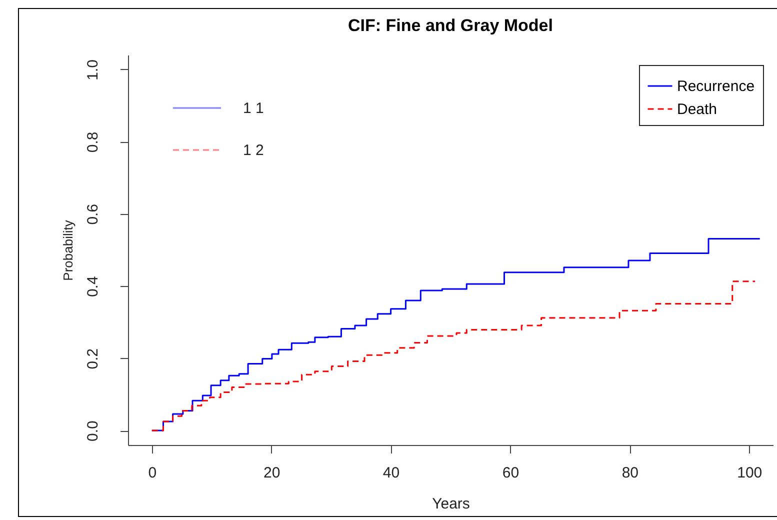 The image size is (777, 520). I want to click on annotation: 1 1, so click(253, 108).